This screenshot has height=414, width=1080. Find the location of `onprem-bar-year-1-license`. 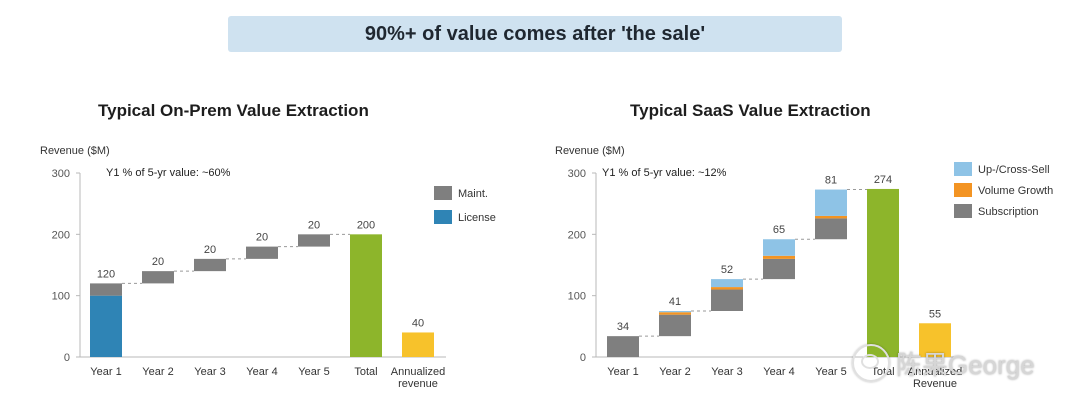

onprem-bar-year-1-license is located at coordinates (106, 326).